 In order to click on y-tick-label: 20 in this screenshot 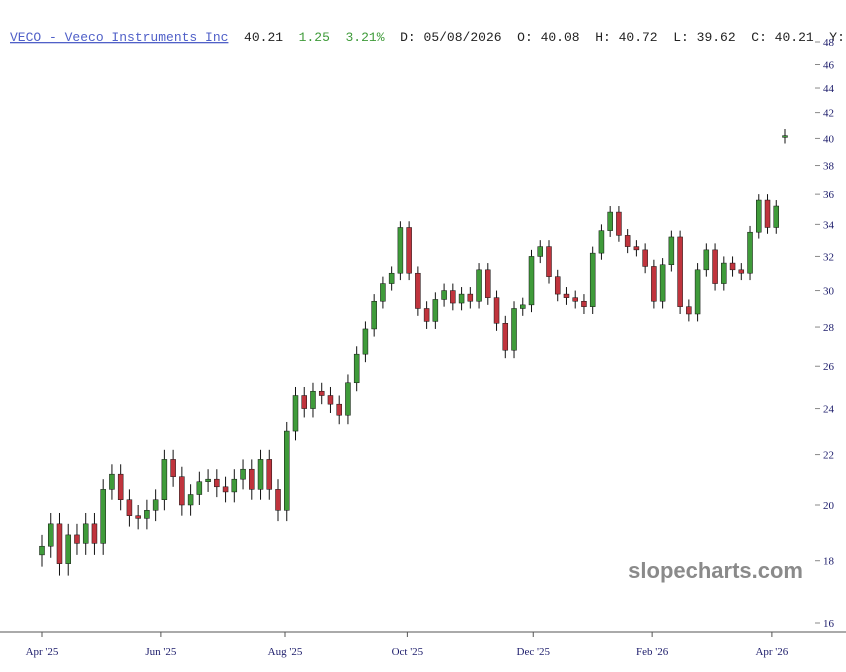, I will do `click(829, 506)`.